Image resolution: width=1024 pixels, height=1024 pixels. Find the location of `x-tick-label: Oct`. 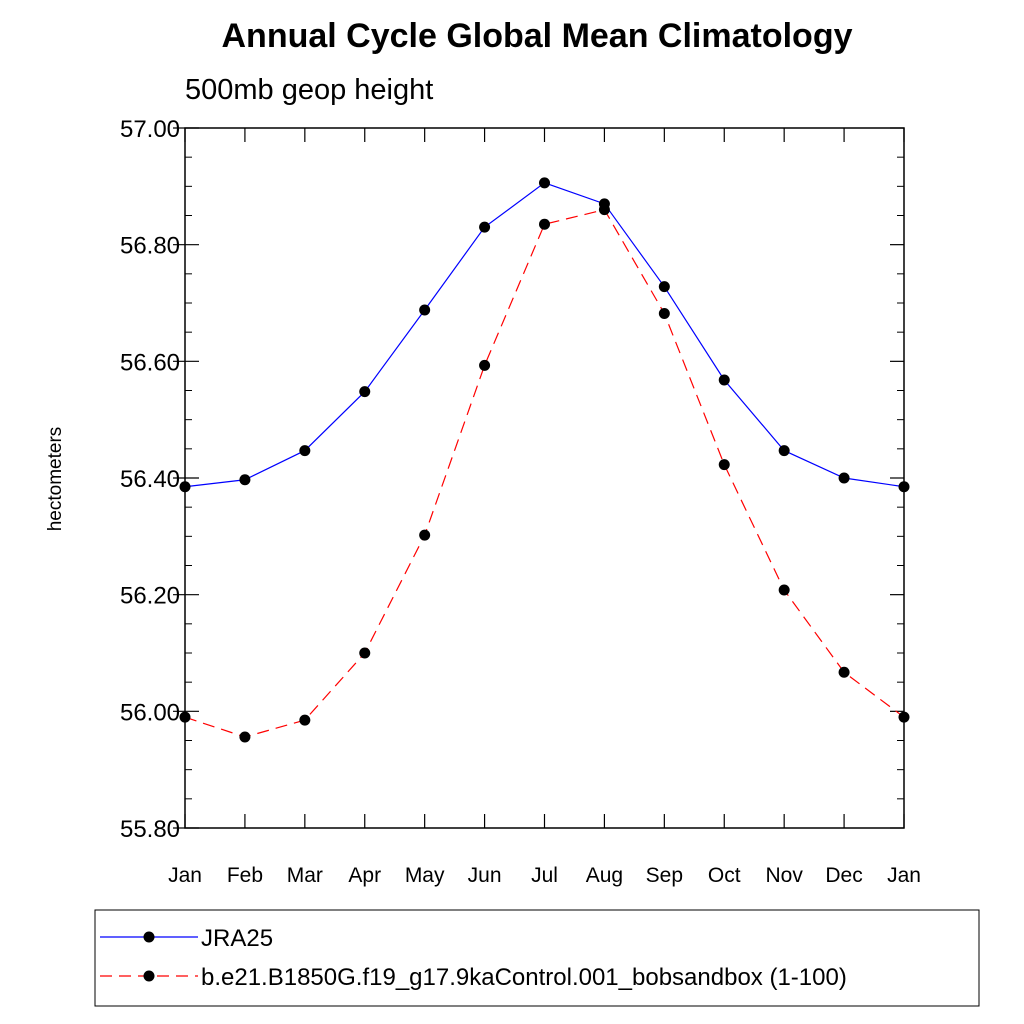

x-tick-label: Oct is located at coordinates (724, 875).